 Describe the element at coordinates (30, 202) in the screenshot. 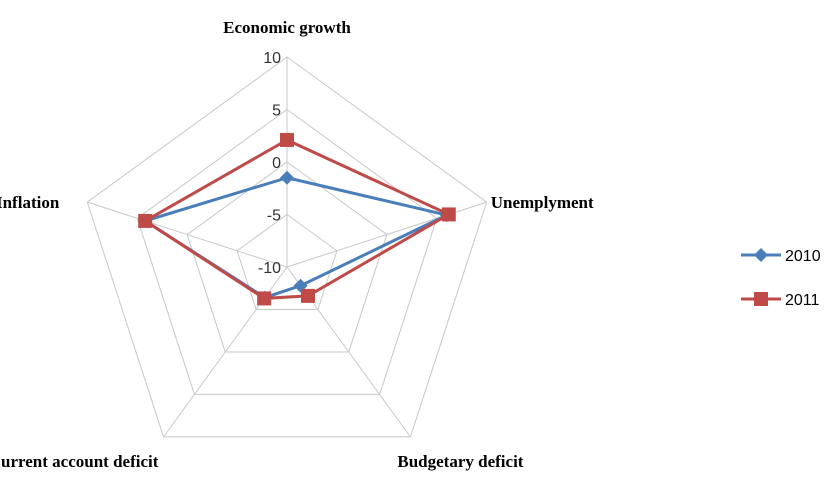

I see `axis-label: Inflation` at that location.